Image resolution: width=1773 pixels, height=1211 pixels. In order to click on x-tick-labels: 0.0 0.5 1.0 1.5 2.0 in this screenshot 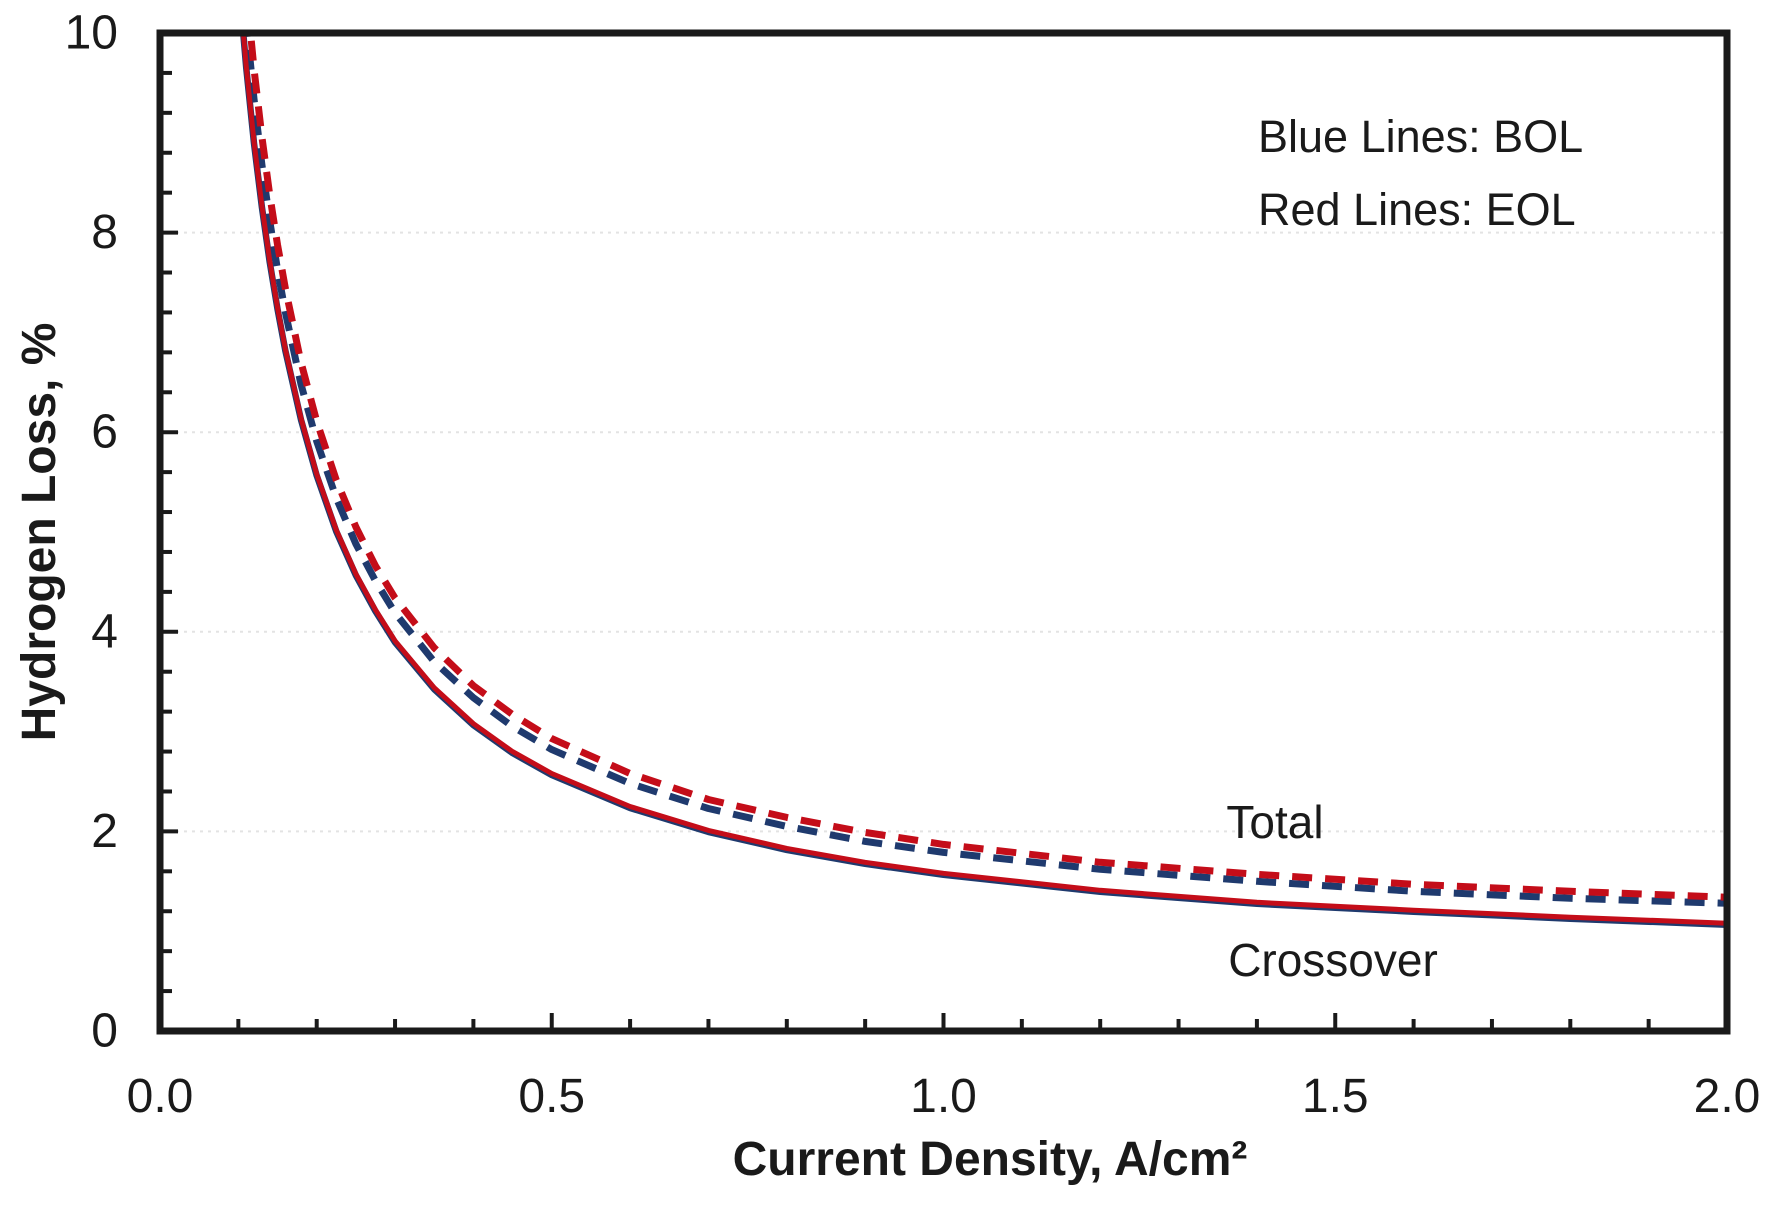, I will do `click(944, 1096)`.